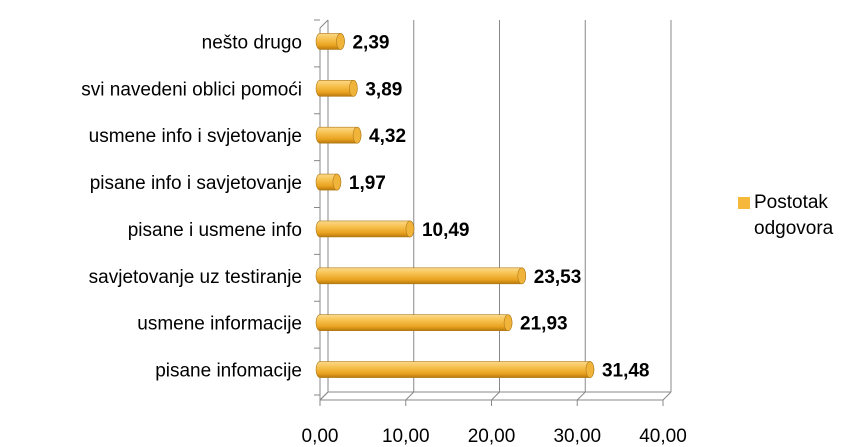 The width and height of the screenshot is (858, 447). Describe the element at coordinates (492, 436) in the screenshot. I see `x-tick-label: 20,00` at that location.